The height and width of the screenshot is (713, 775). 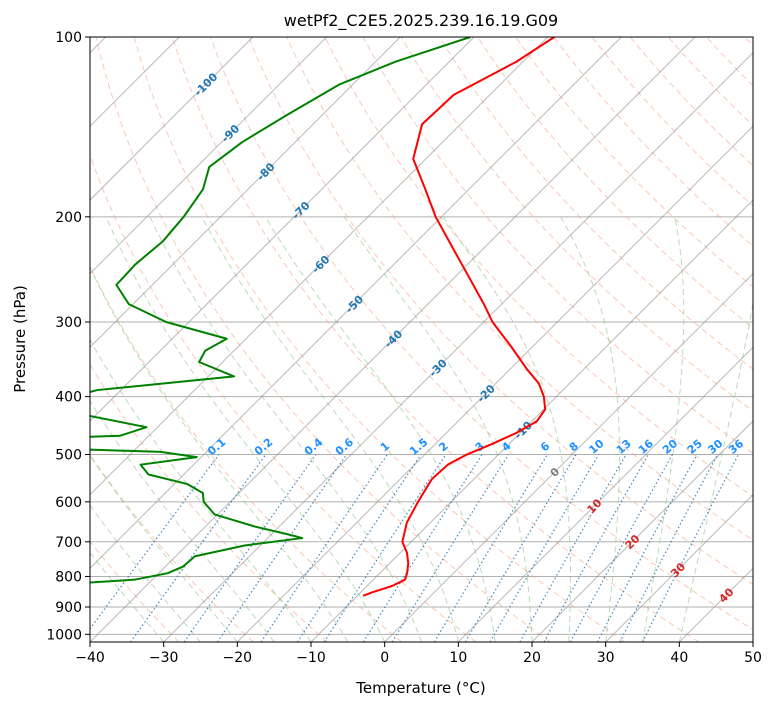 What do you see at coordinates (606, 658) in the screenshot?
I see `x-tick-label: 30` at bounding box center [606, 658].